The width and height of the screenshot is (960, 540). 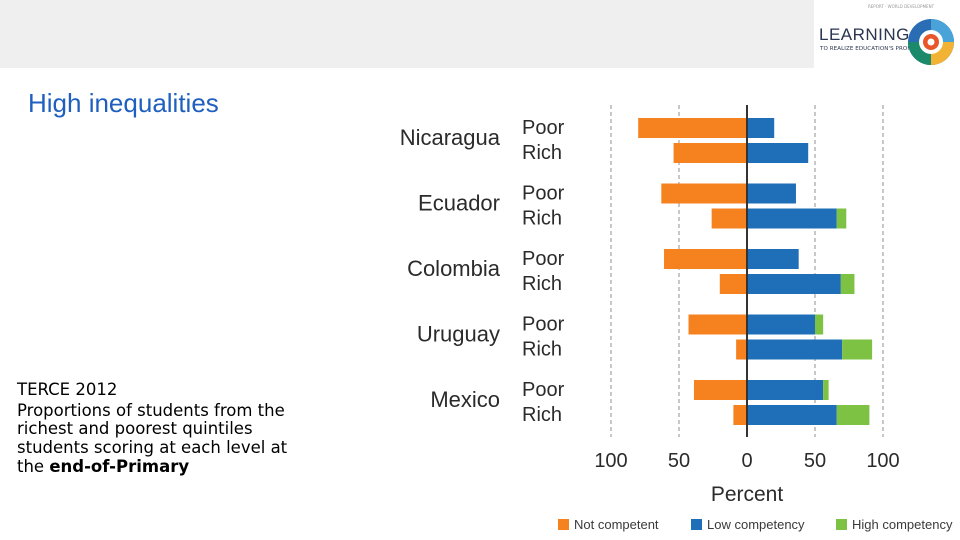 I want to click on logo-wordmark: LEARNING, so click(x=864, y=34).